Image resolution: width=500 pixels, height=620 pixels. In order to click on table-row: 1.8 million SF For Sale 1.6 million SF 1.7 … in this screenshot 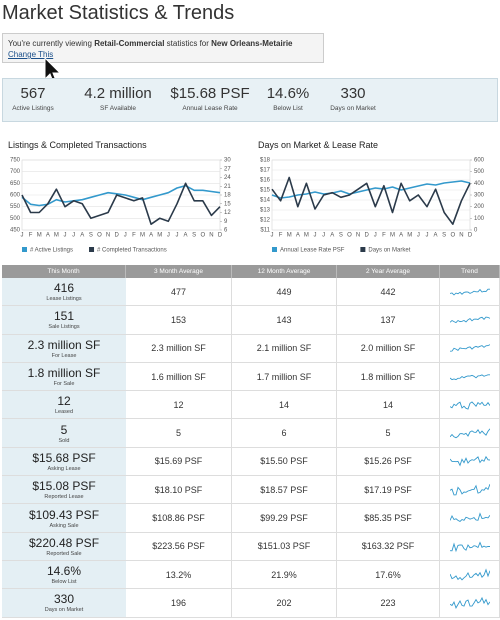, I will do `click(251, 377)`.